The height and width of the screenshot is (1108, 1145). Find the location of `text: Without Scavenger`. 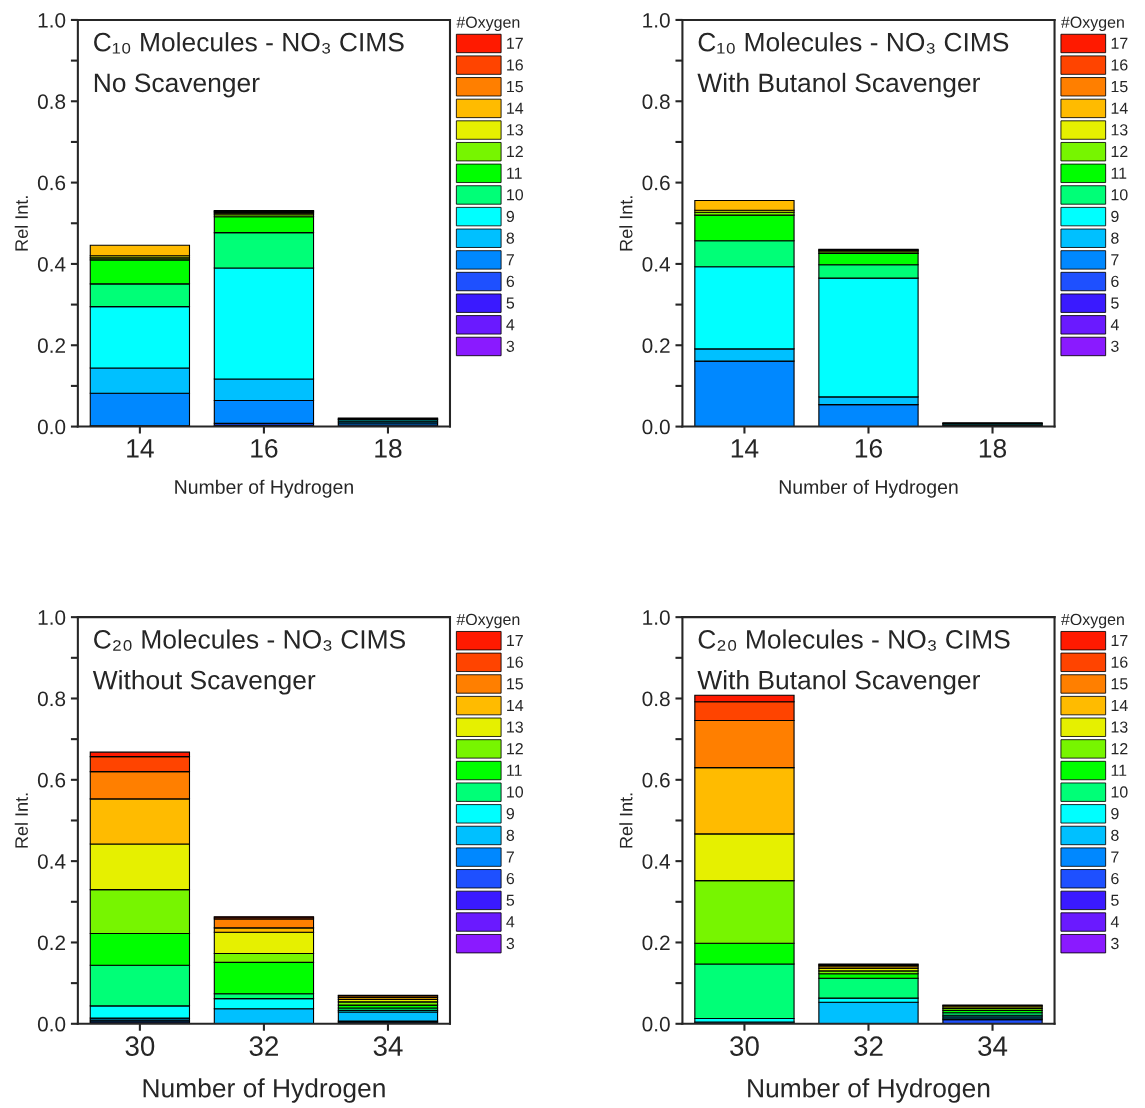

text: Without Scavenger is located at coordinates (204, 682).